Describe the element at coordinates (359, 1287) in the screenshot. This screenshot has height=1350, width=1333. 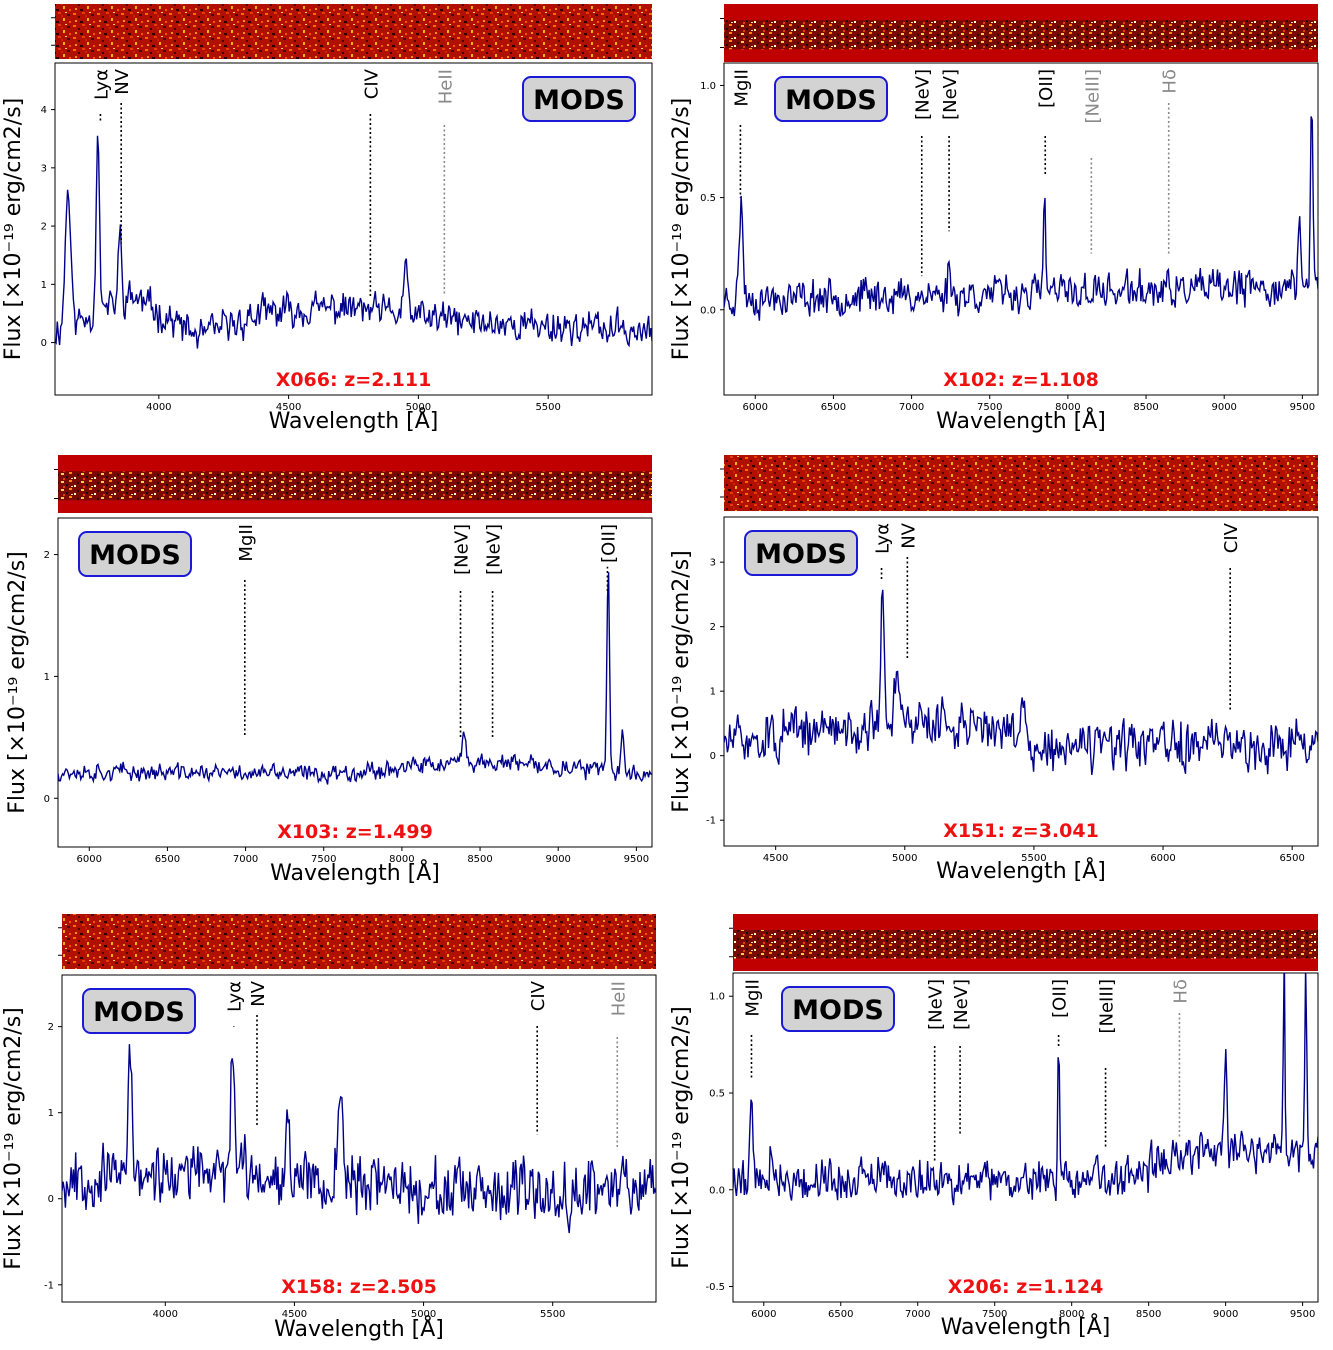
I see `object-redshift-label: X158: z=2.505` at that location.